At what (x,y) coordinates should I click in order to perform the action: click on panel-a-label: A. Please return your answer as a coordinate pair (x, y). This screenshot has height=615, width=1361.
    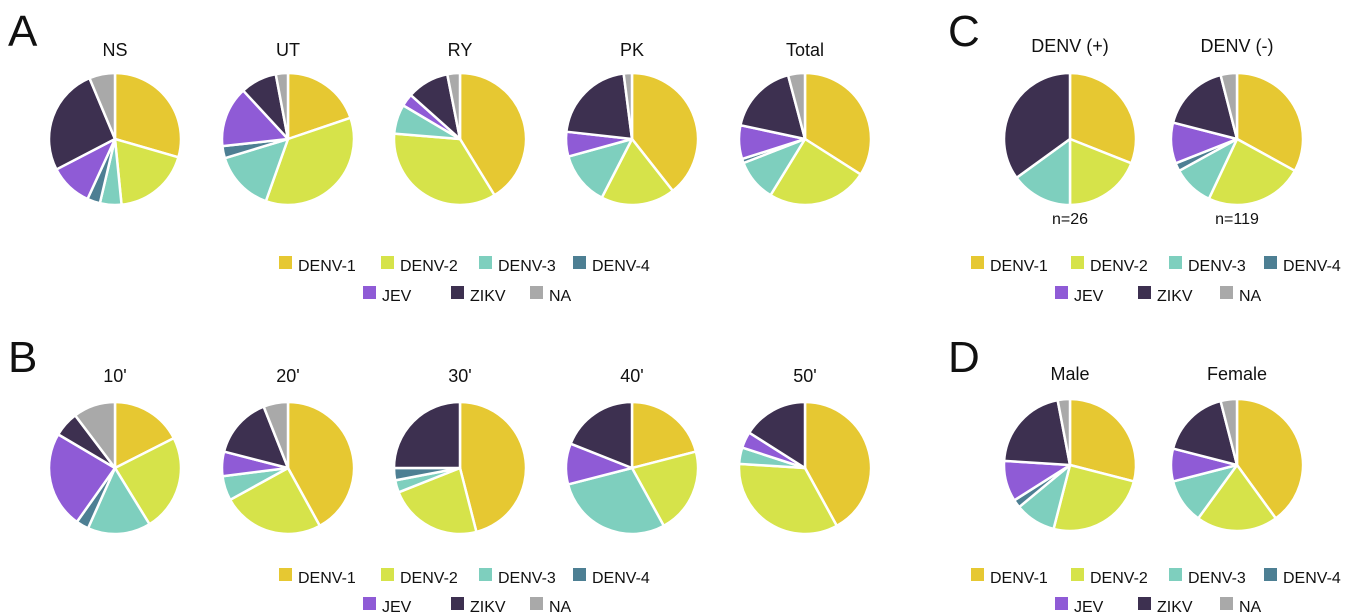
    Looking at the image, I should click on (23, 31).